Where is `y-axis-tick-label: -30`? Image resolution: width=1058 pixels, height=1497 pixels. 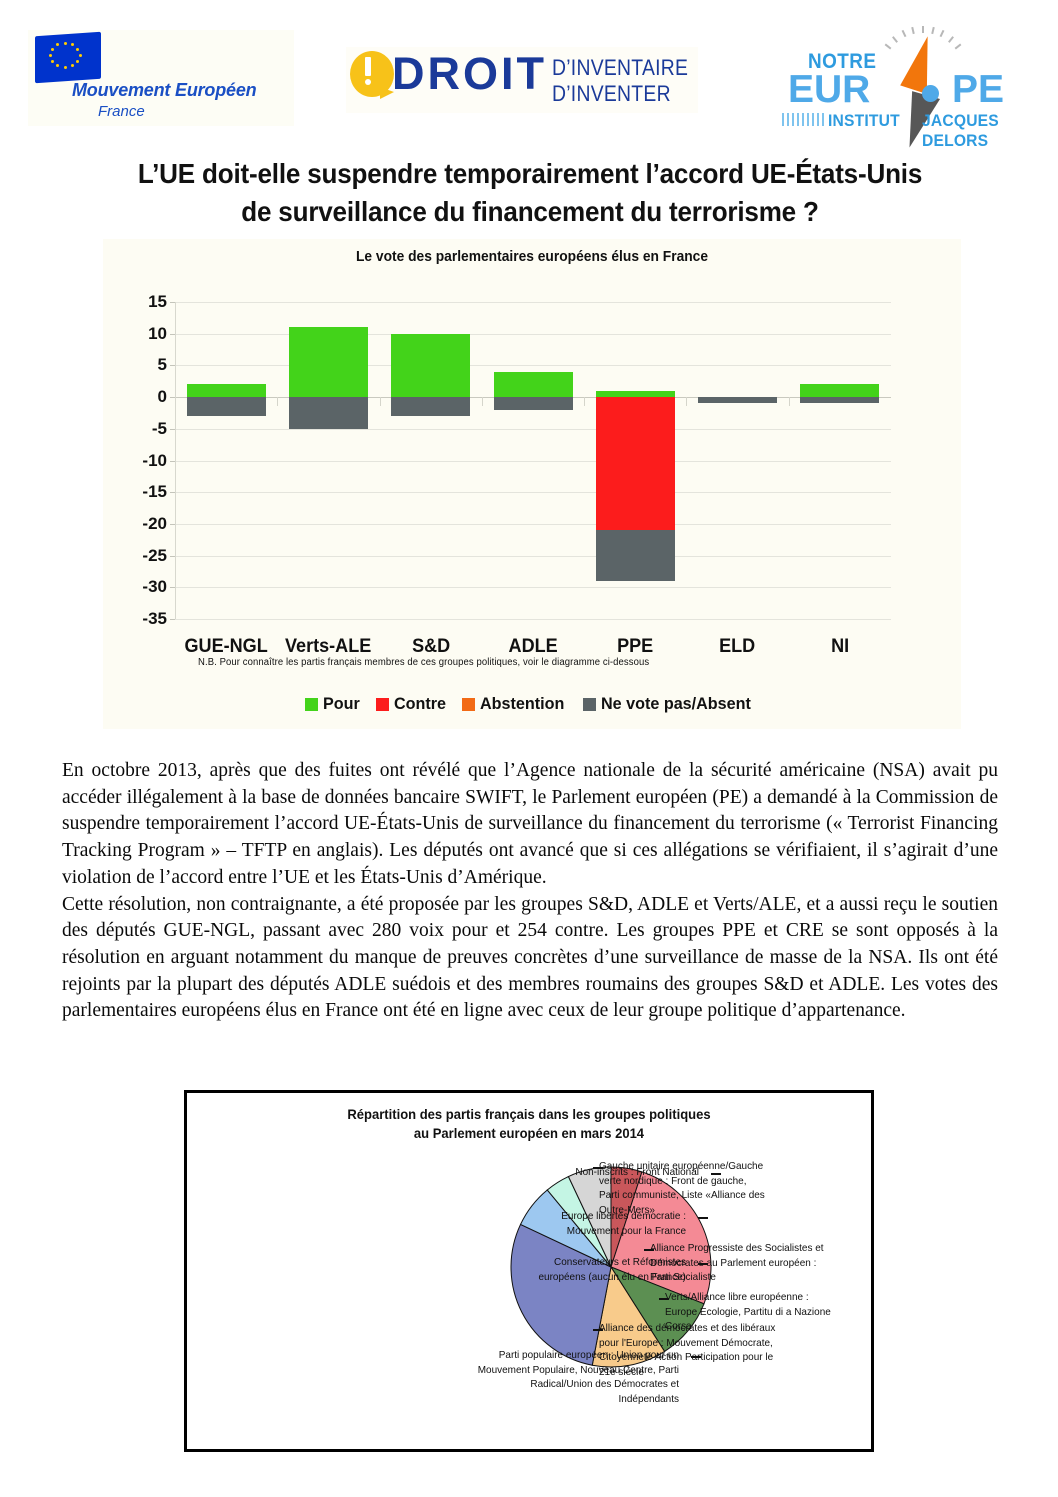 y-axis-tick-label: -30 is located at coordinates (154, 587).